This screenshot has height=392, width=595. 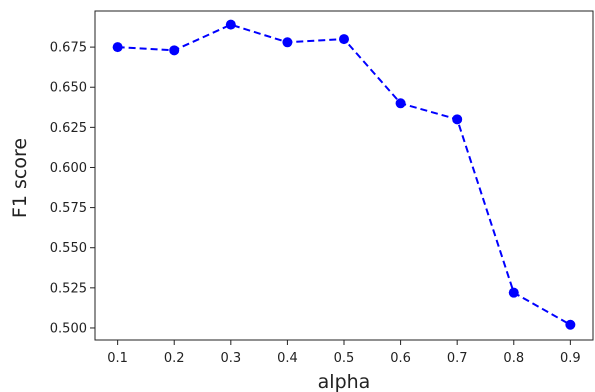 What do you see at coordinates (117, 358) in the screenshot?
I see `x-tick-label: 0.1` at bounding box center [117, 358].